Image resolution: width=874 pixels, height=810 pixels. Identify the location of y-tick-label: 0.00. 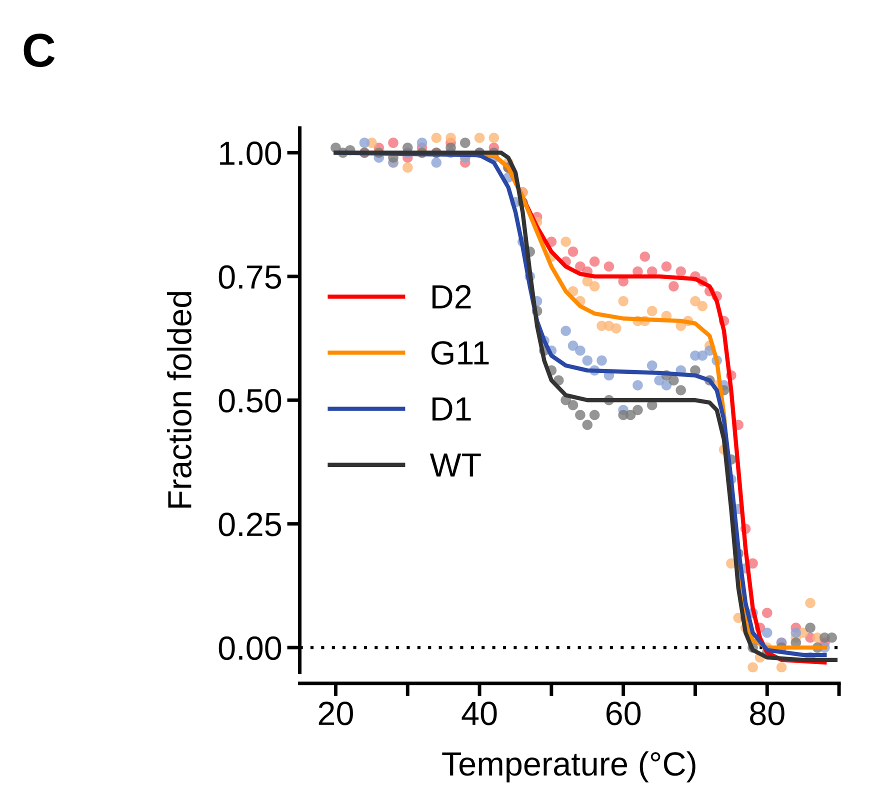
(250, 648).